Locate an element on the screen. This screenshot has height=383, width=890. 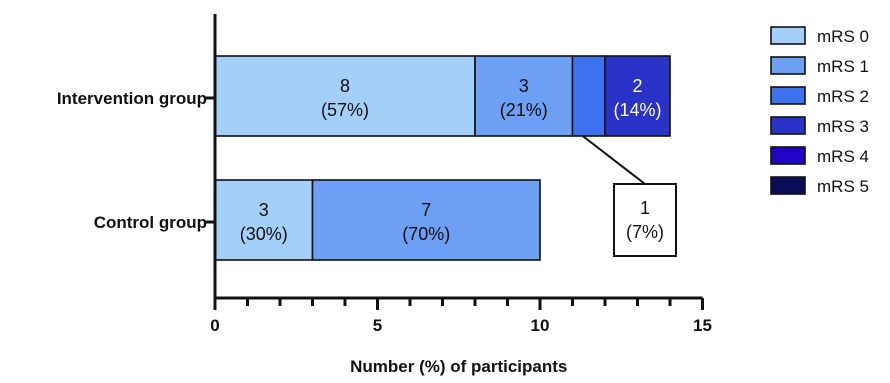
x-axis-title: Number (%) of participants is located at coordinates (458, 366).